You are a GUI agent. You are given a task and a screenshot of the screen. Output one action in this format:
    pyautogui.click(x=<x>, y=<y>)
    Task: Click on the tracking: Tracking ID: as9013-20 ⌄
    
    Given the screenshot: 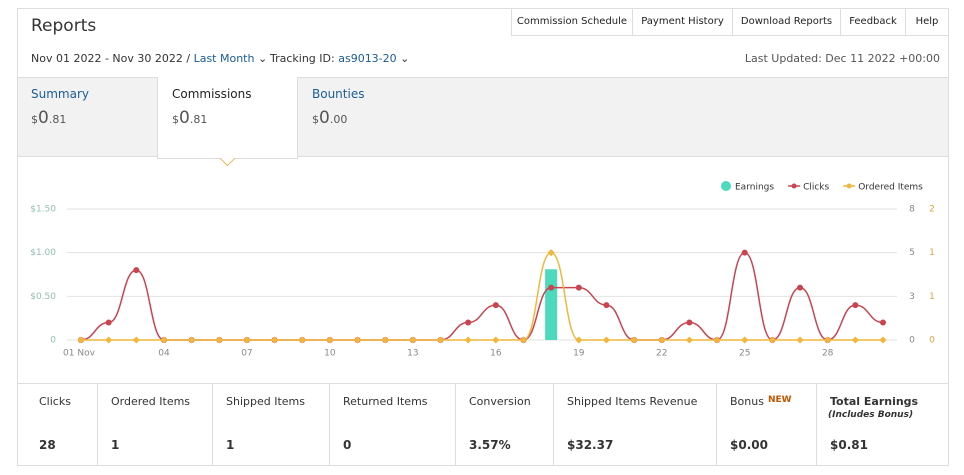 What is the action you would take?
    pyautogui.click(x=340, y=58)
    